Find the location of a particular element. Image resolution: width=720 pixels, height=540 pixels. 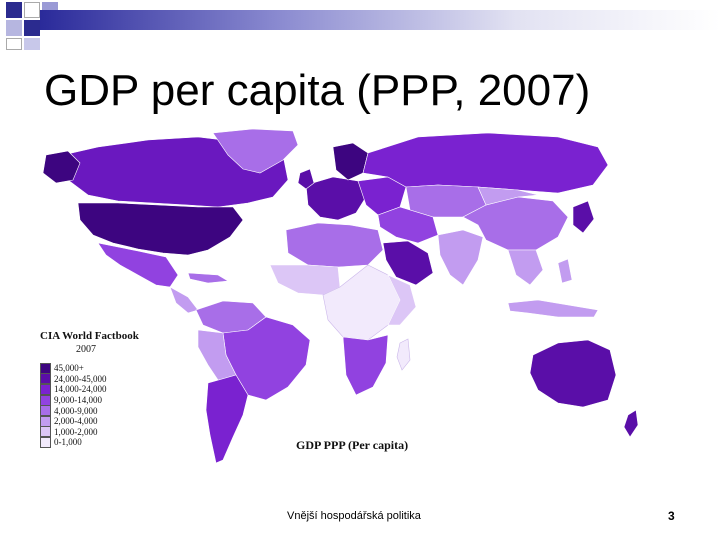

slide-footer: Vnější hospodářská politika is located at coordinates (354, 516).